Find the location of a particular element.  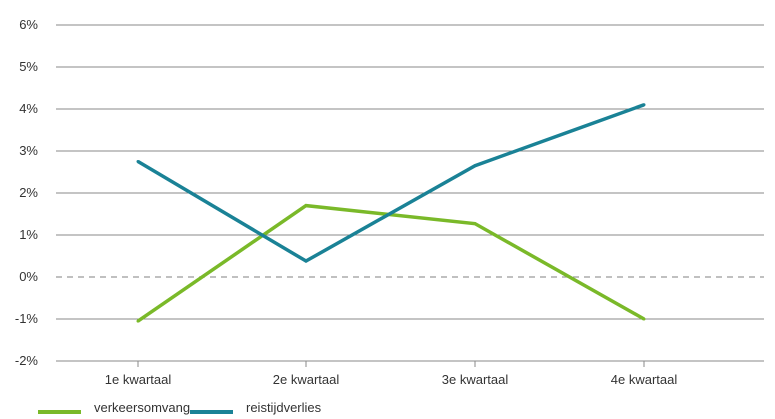

legend: verkeersomvang reistijdverlies is located at coordinates (180, 407).